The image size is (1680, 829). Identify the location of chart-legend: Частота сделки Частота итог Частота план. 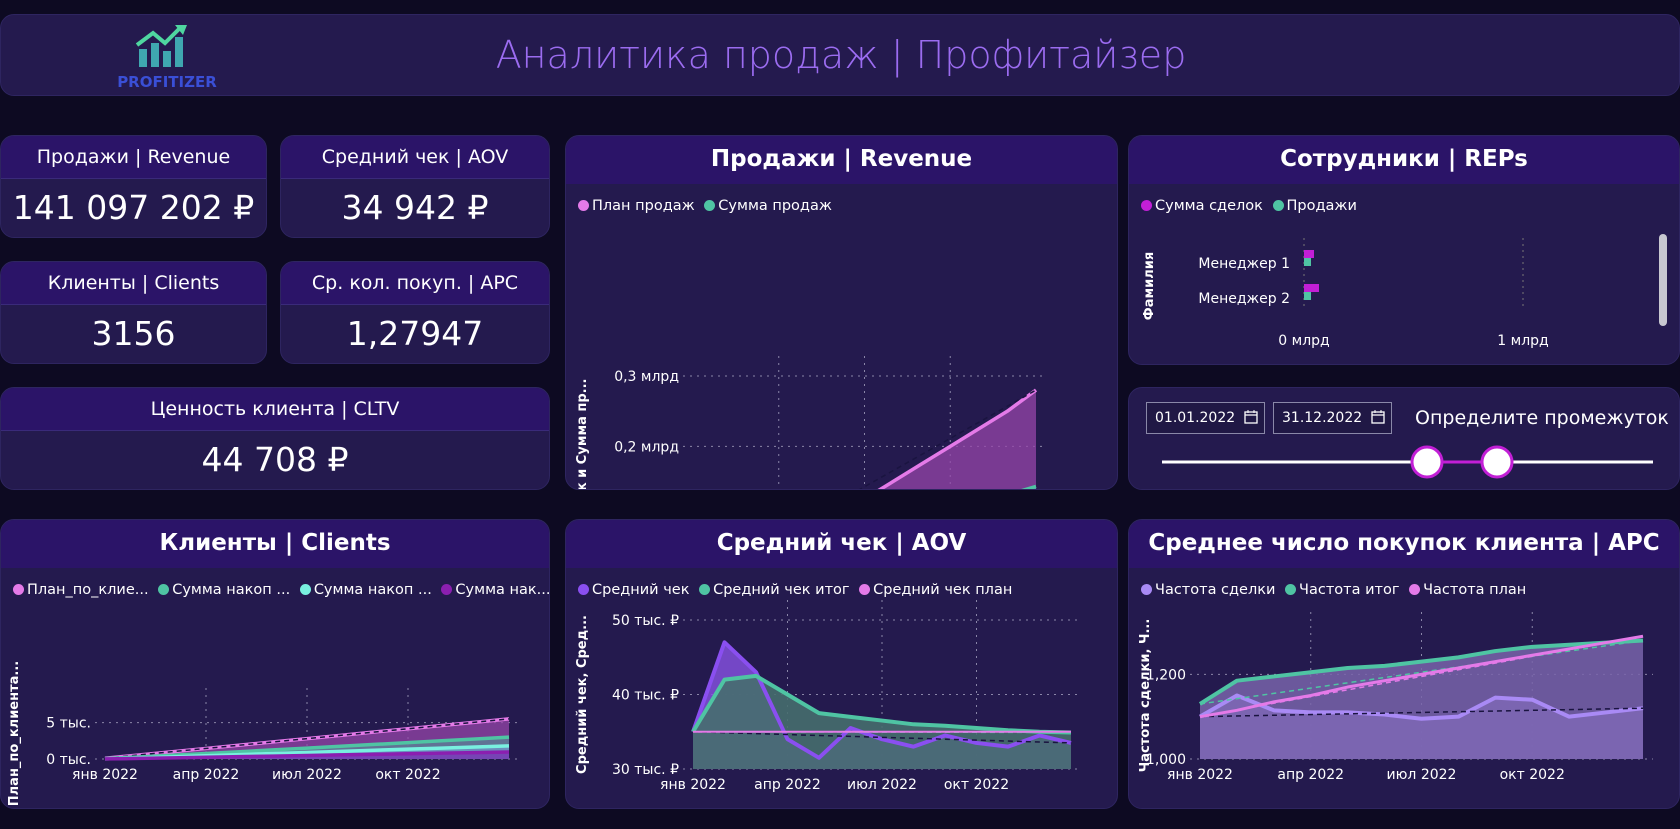
(1336, 590).